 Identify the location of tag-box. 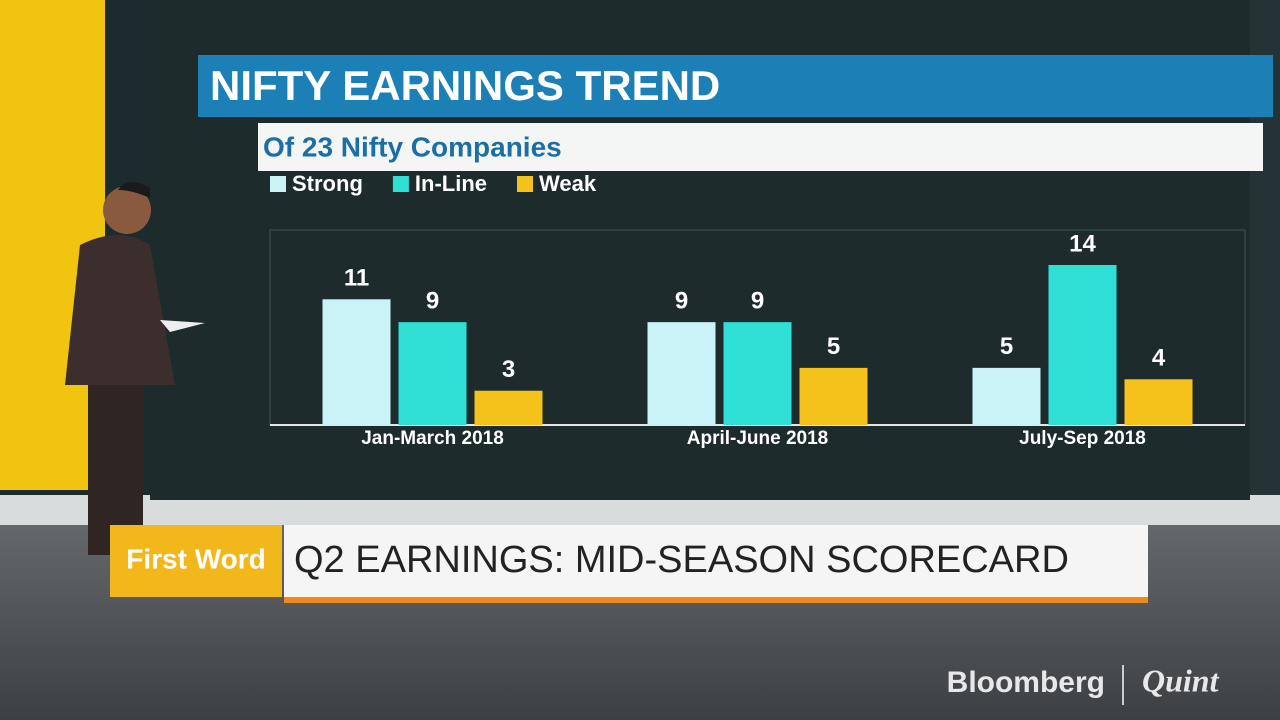
(196, 561).